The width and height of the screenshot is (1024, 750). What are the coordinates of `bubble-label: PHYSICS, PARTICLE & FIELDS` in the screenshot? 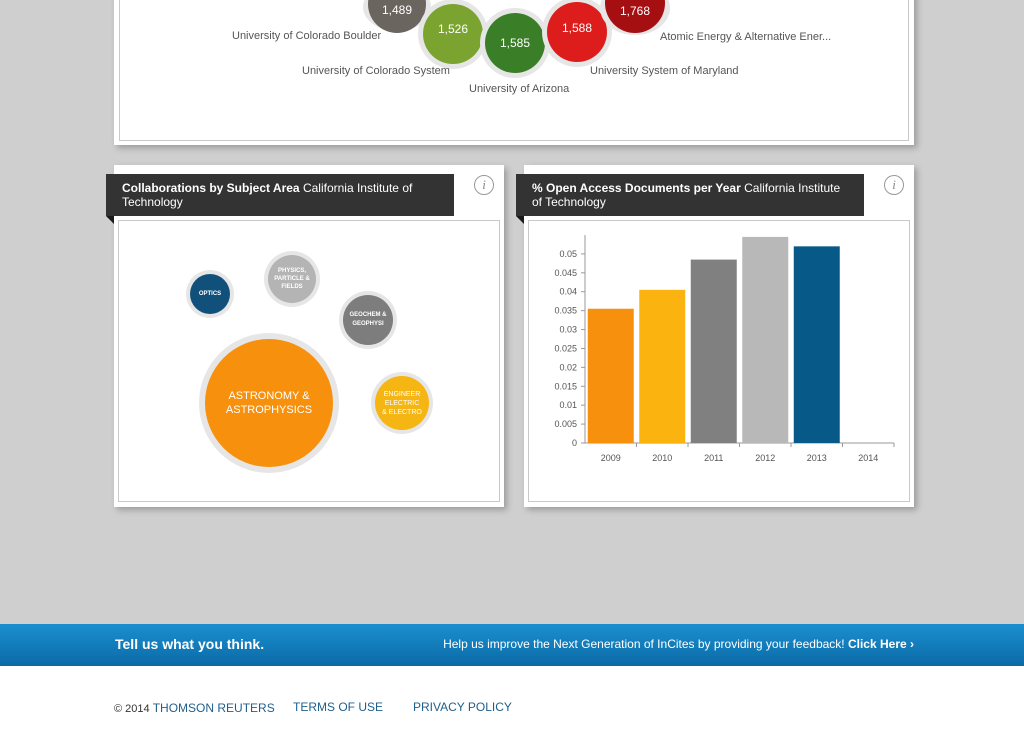 It's located at (292, 279).